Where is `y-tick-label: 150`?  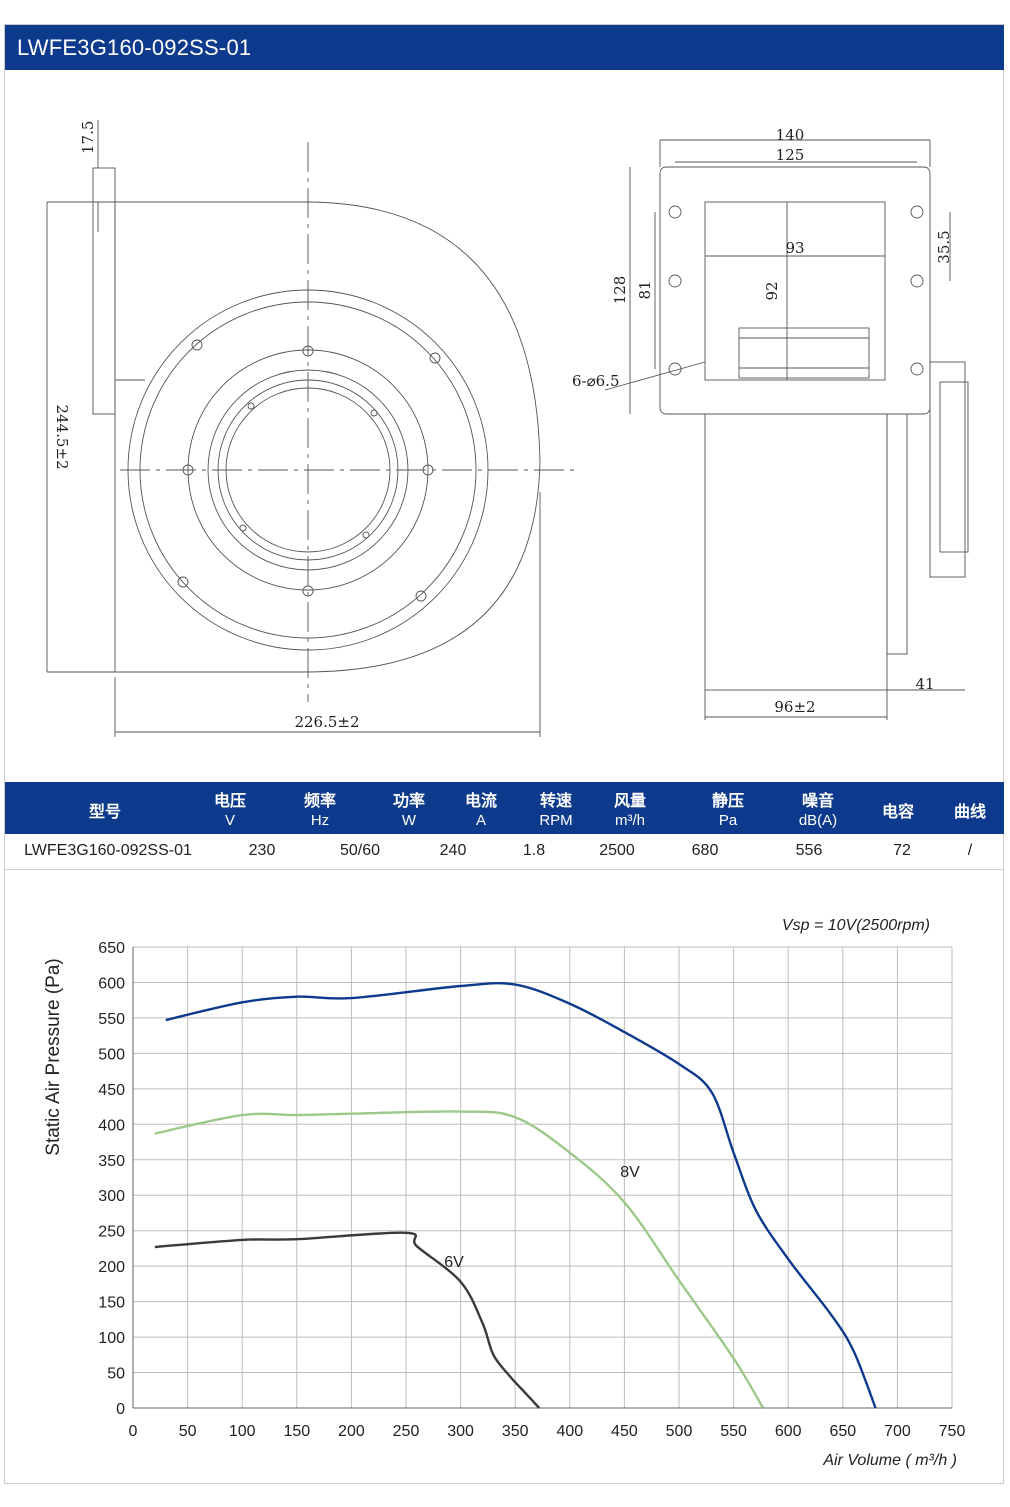 y-tick-label: 150 is located at coordinates (111, 1303).